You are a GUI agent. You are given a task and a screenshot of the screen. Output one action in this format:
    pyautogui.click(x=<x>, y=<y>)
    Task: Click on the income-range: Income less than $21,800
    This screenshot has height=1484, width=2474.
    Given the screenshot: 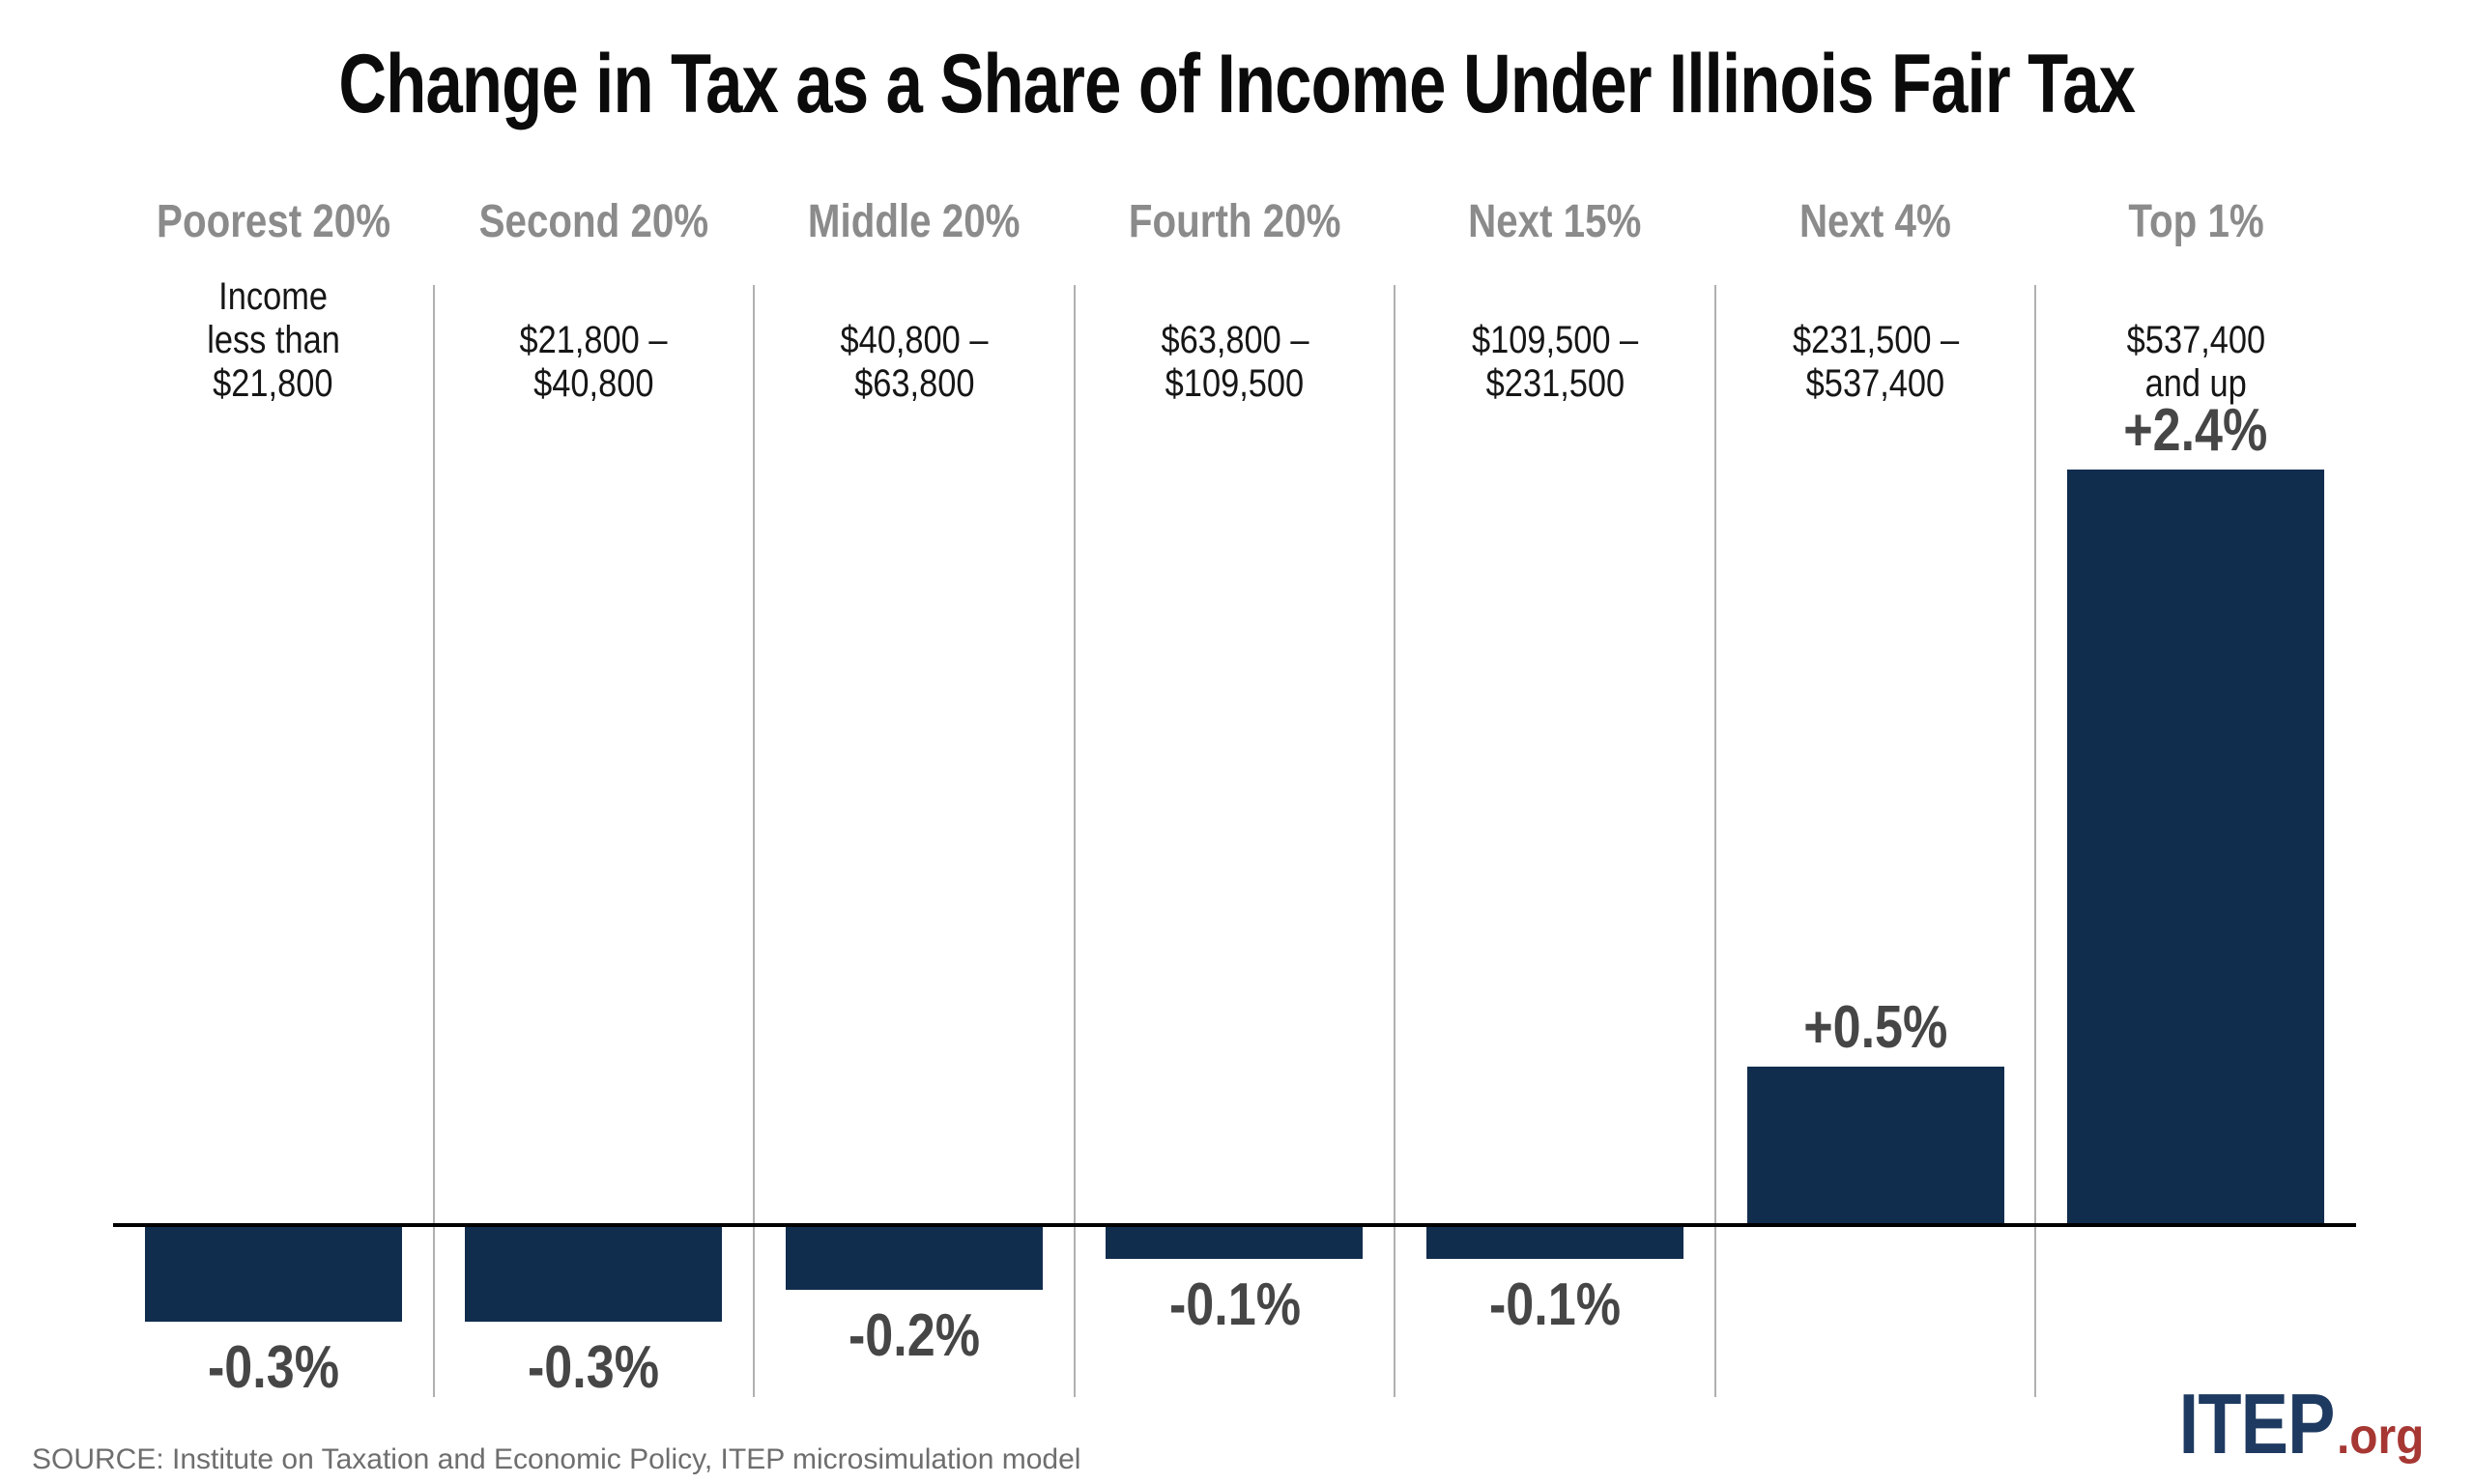 What is the action you would take?
    pyautogui.click(x=273, y=339)
    